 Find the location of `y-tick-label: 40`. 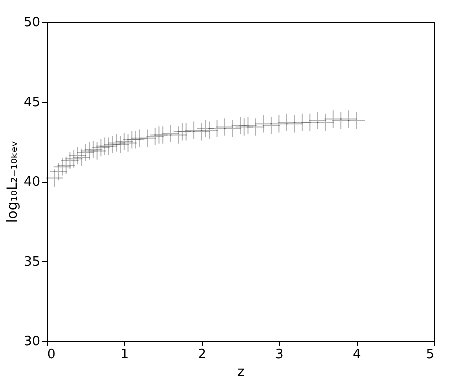

y-tick-label: 40 is located at coordinates (32, 182).